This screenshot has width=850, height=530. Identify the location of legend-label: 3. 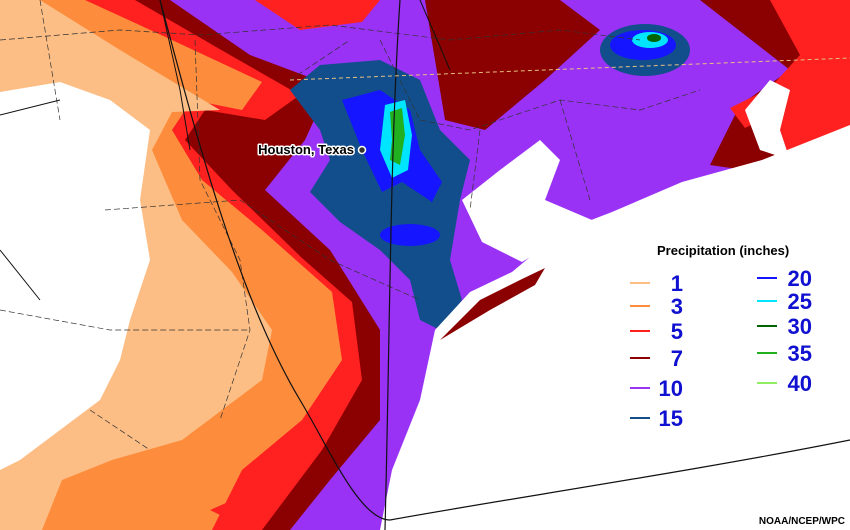
(677, 306).